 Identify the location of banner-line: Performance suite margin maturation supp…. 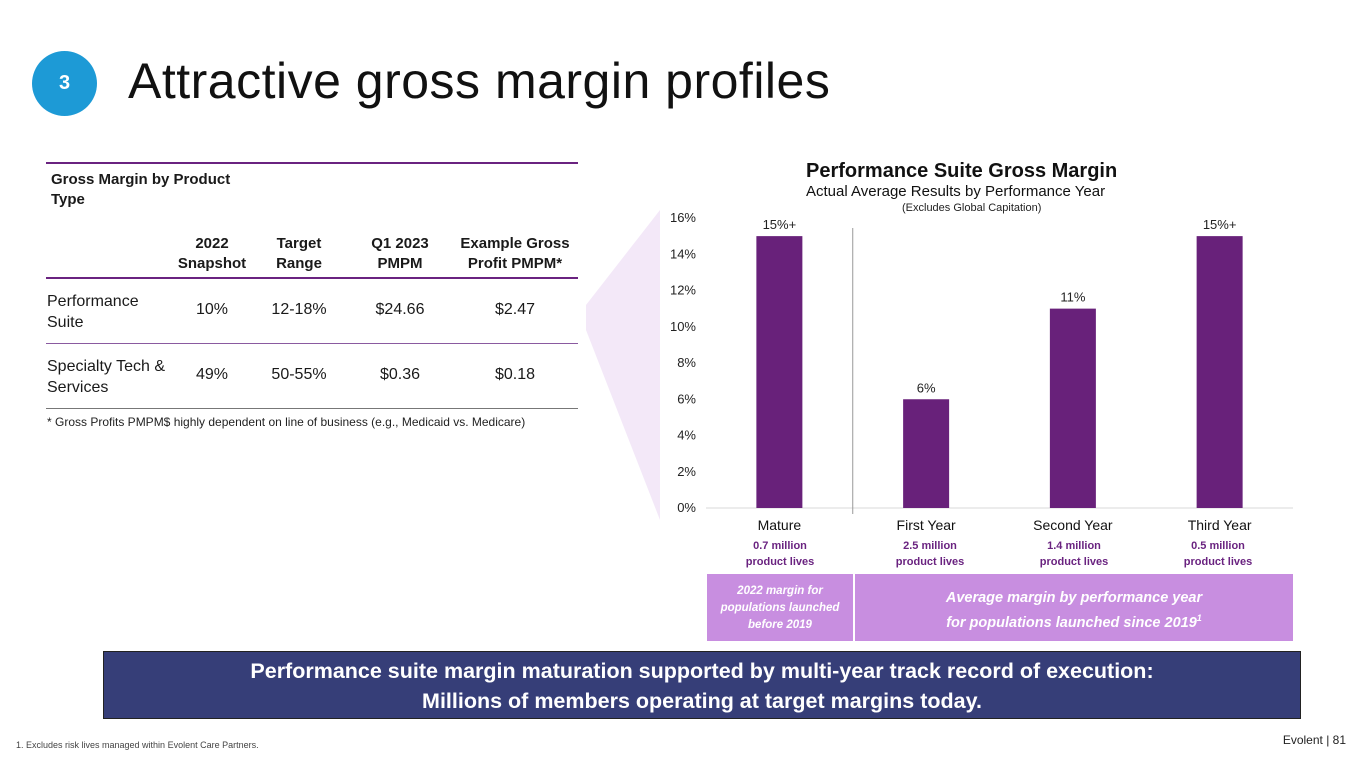
(702, 671).